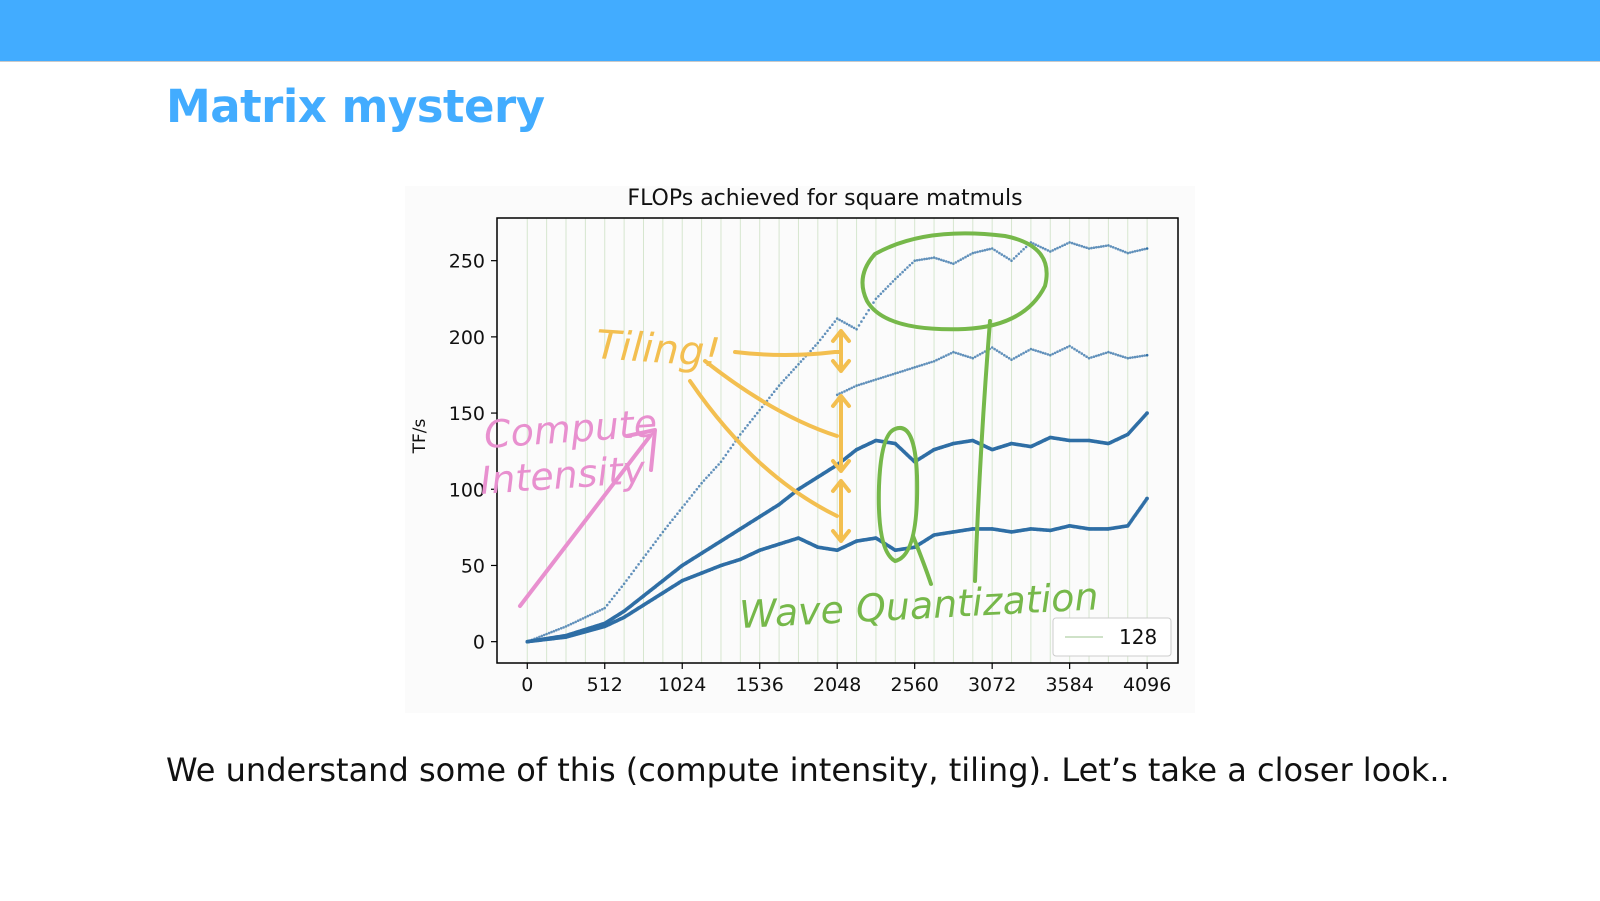 The height and width of the screenshot is (901, 1600). I want to click on x-tick-label: 1536, so click(760, 685).